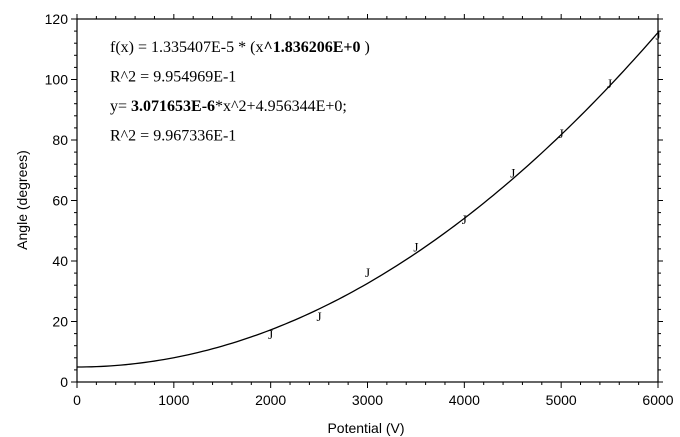 This screenshot has width=680, height=437. I want to click on y-tick-label: 120, so click(57, 19).